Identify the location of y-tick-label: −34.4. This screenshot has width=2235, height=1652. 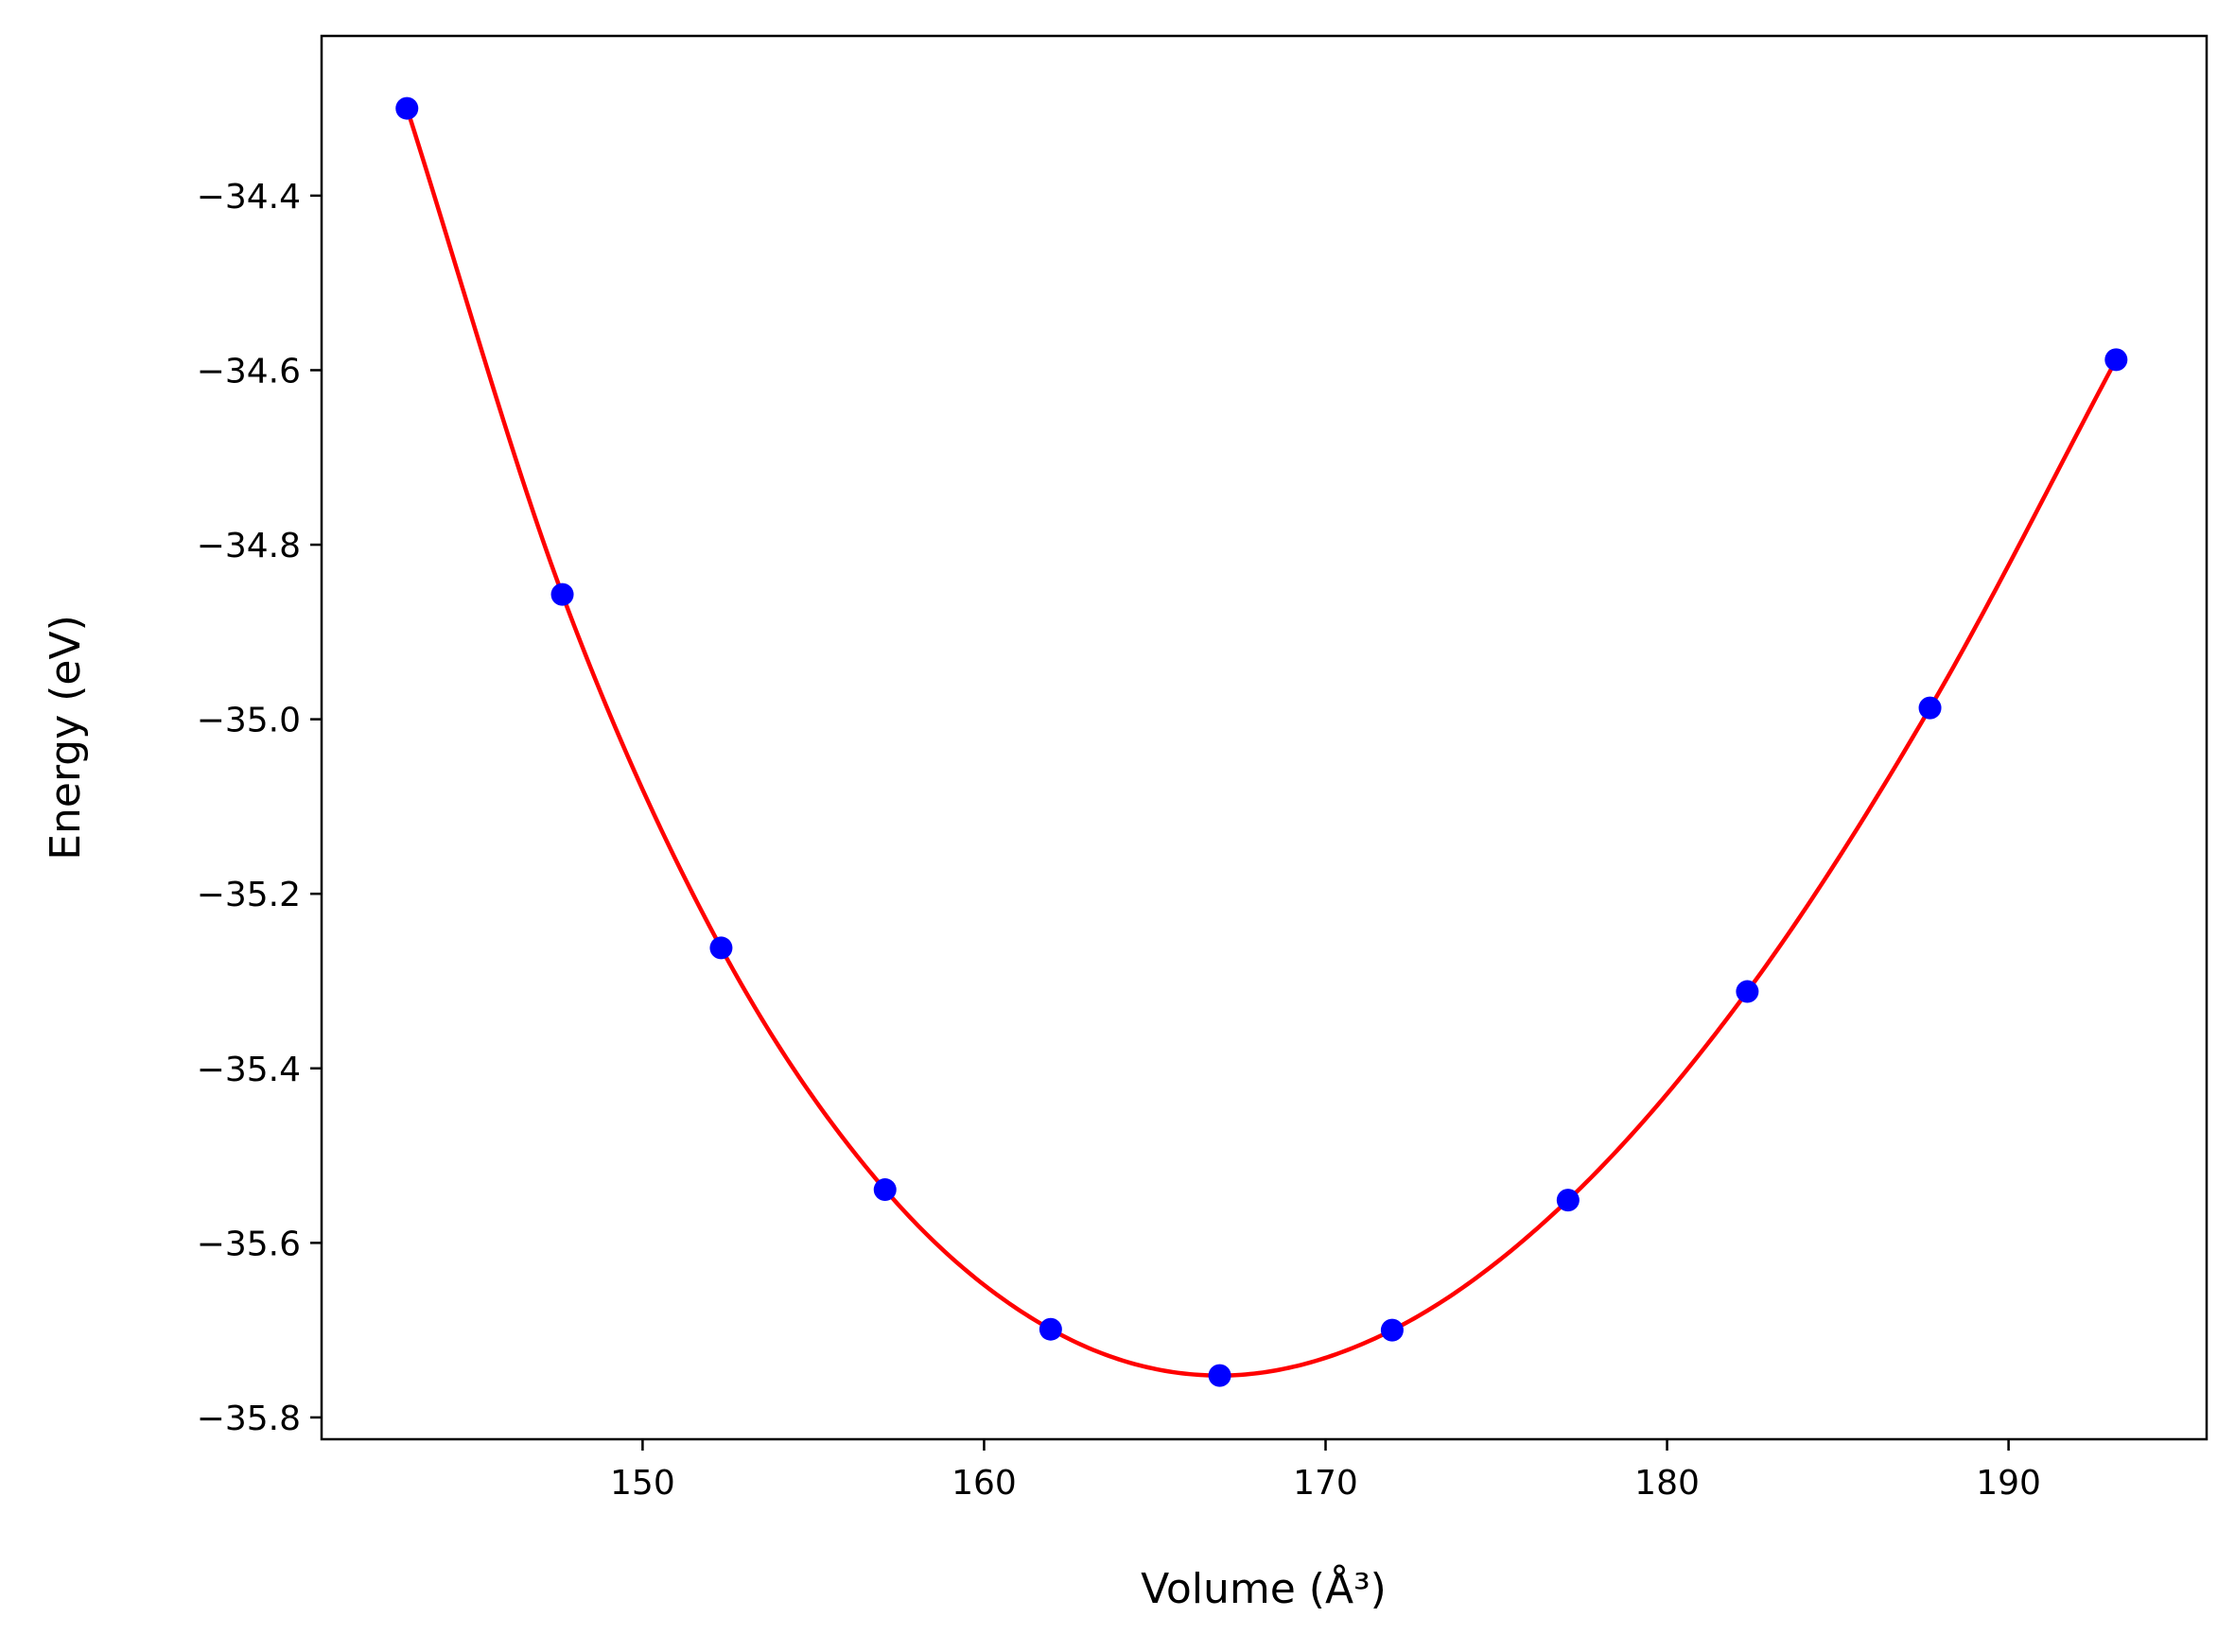
(249, 198).